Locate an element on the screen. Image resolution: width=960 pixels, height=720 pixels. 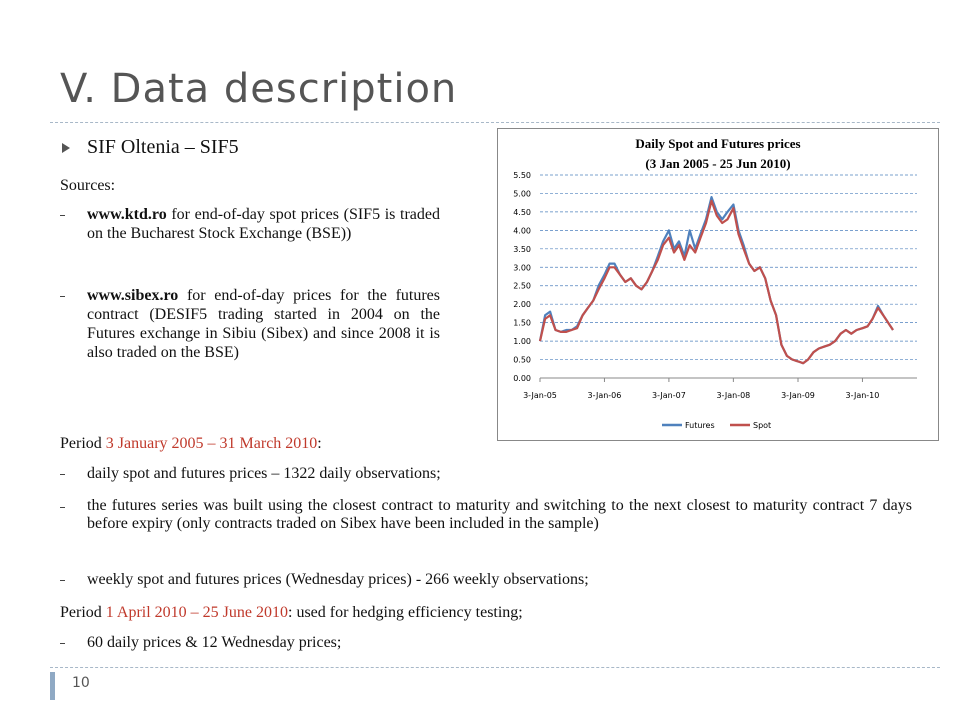
y-tick-label: 5.50 is located at coordinates (522, 175).